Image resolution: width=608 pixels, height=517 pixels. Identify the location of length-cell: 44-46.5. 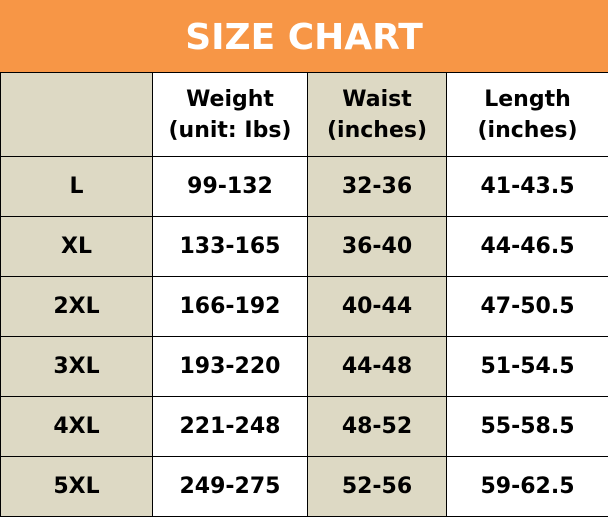
(527, 247).